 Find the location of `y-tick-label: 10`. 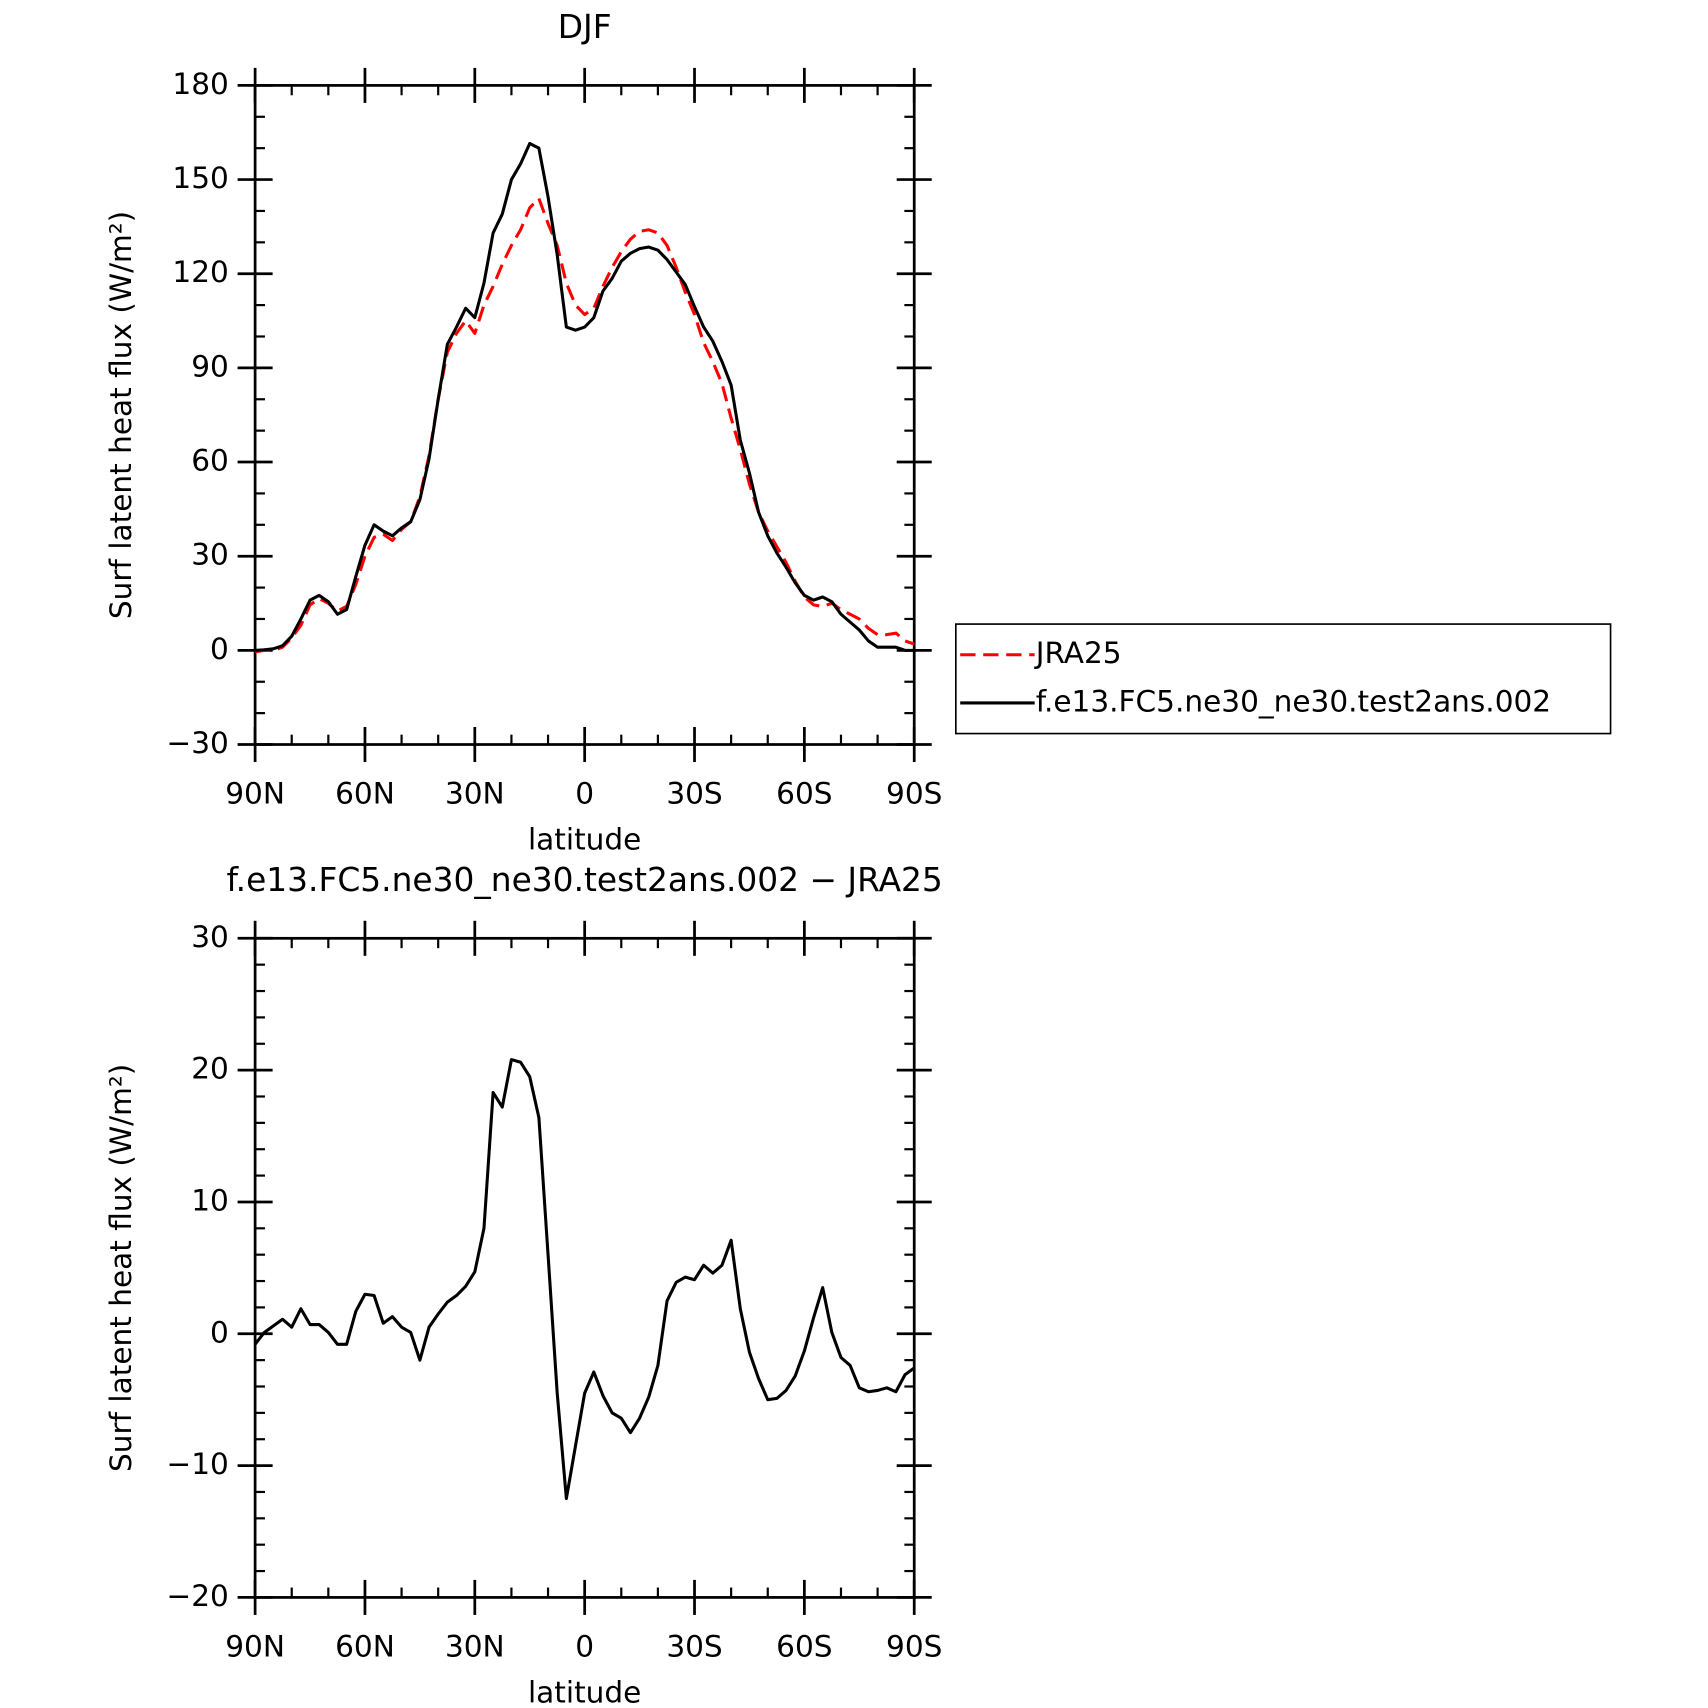

y-tick-label: 10 is located at coordinates (210, 1200).